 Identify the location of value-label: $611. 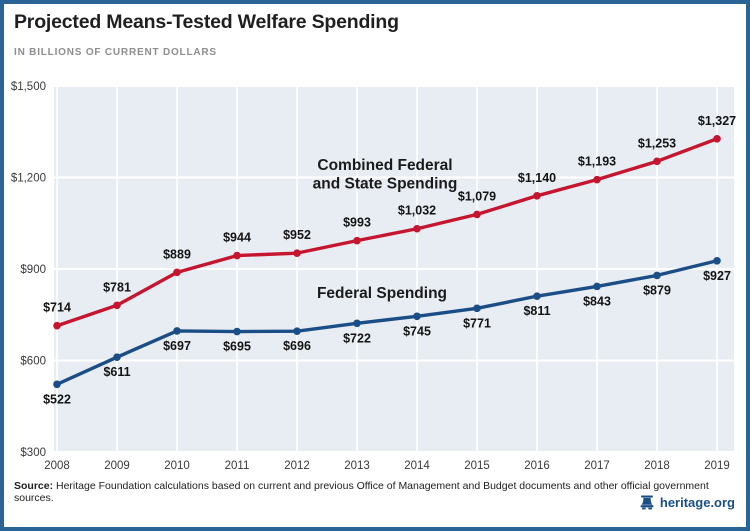
(116, 372).